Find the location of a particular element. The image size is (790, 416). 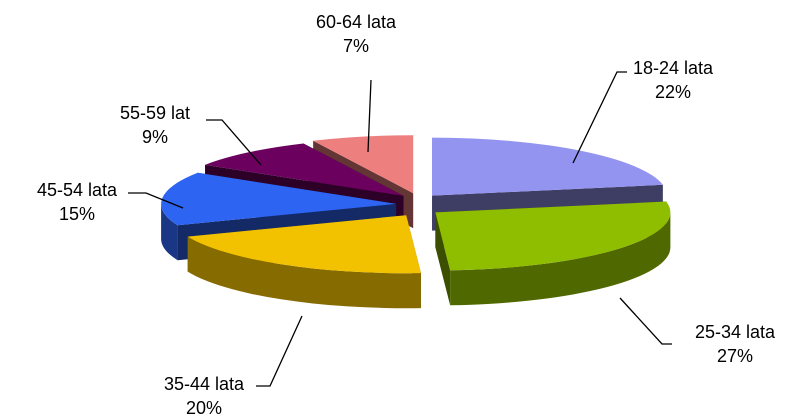

slice-label: 60-64 lata is located at coordinates (356, 22).